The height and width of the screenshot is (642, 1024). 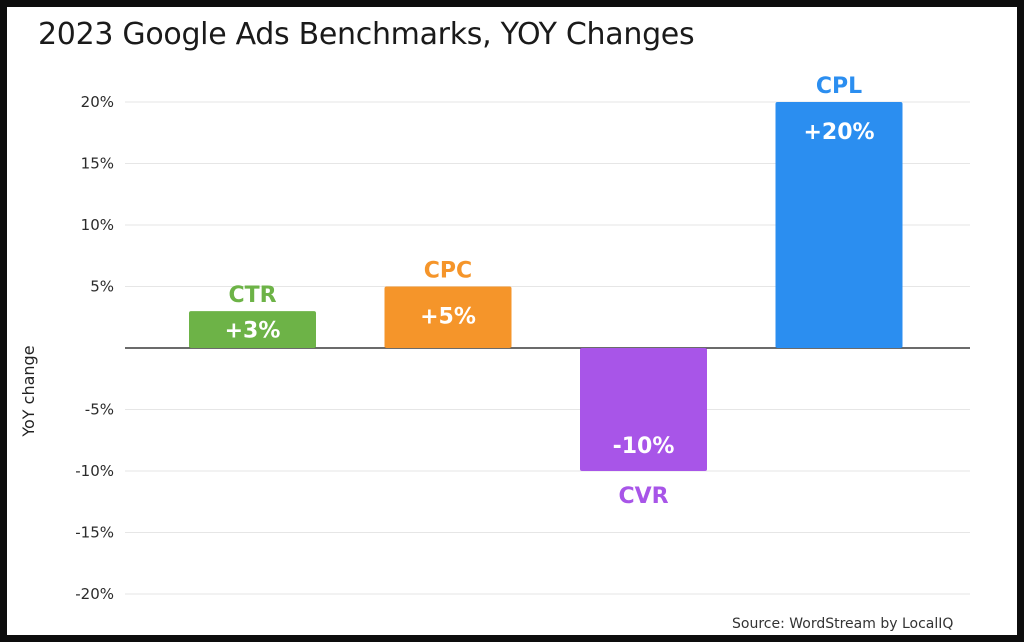 What do you see at coordinates (97, 102) in the screenshot?
I see `y-tick-label: 20%` at bounding box center [97, 102].